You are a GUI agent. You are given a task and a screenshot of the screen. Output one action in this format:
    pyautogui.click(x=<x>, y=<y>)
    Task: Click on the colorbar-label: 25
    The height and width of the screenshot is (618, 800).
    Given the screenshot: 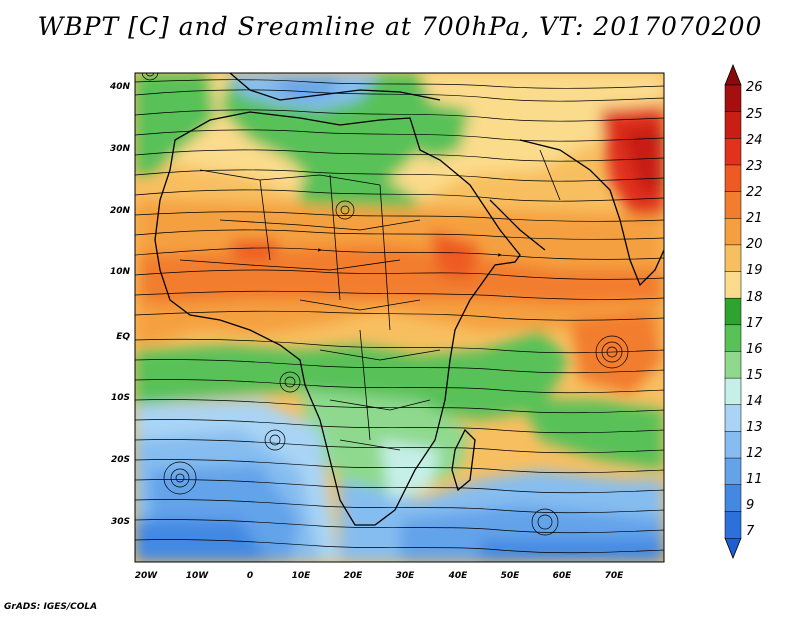 What is the action you would take?
    pyautogui.click(x=754, y=114)
    